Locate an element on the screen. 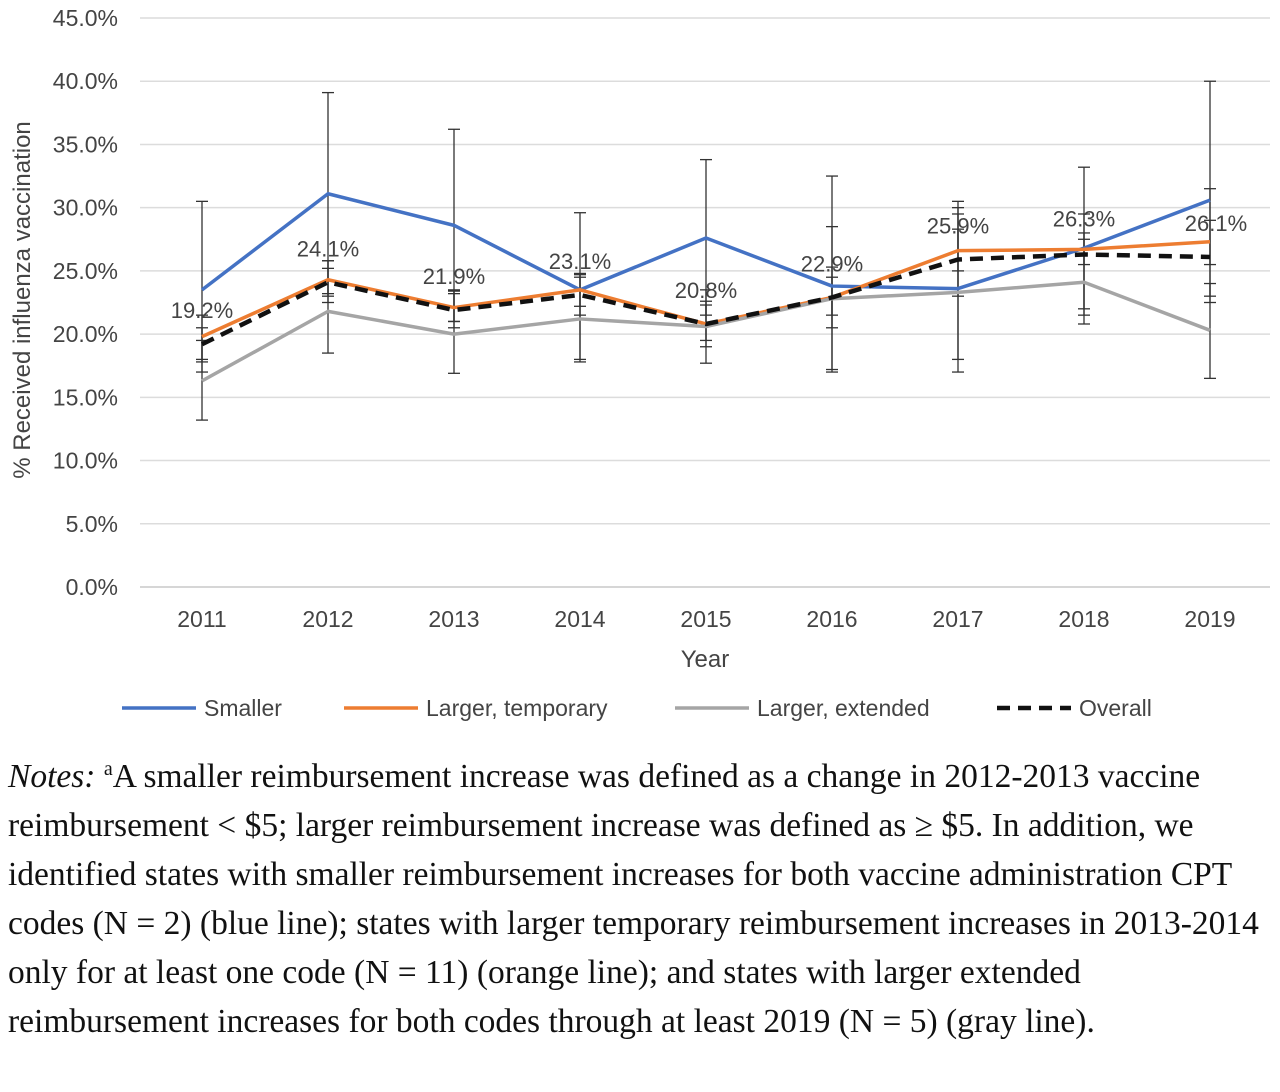 The width and height of the screenshot is (1280, 1092). series-line-larger-extended is located at coordinates (706, 331).